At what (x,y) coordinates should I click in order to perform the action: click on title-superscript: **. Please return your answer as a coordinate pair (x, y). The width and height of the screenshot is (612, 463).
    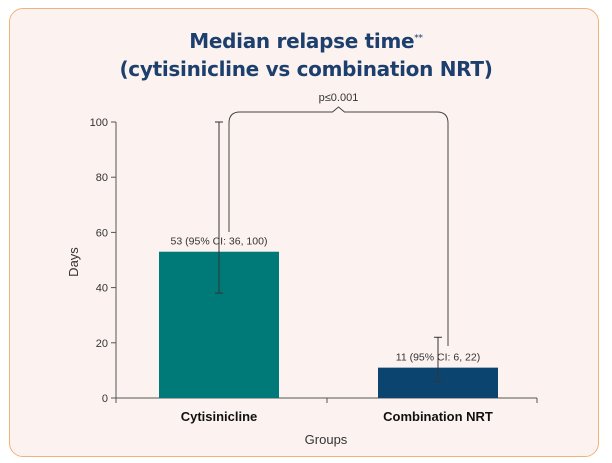
    Looking at the image, I should click on (418, 38).